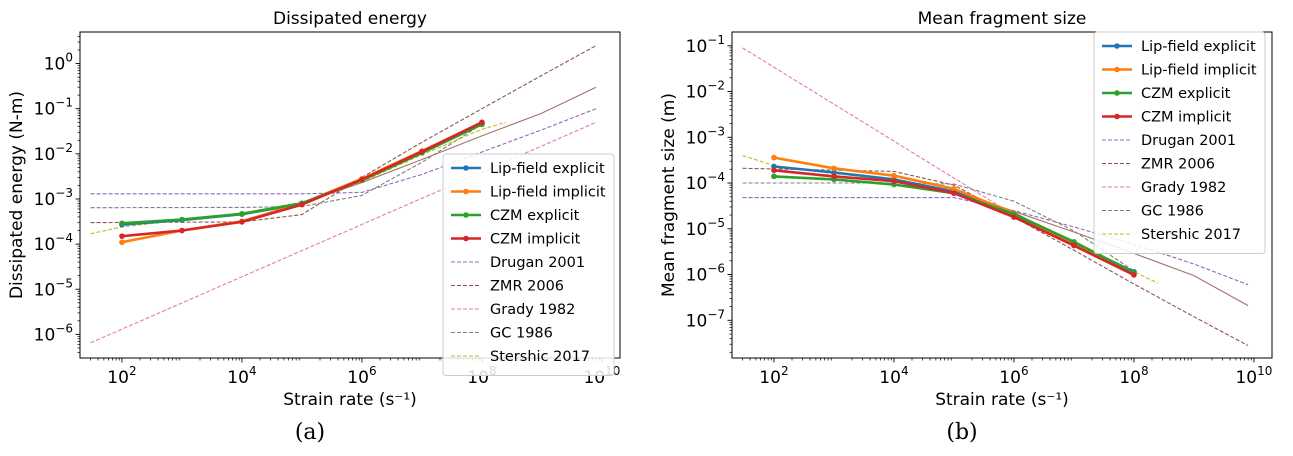 The width and height of the screenshot is (1293, 456). I want to click on series-line-gc-1986, so click(286, 166).